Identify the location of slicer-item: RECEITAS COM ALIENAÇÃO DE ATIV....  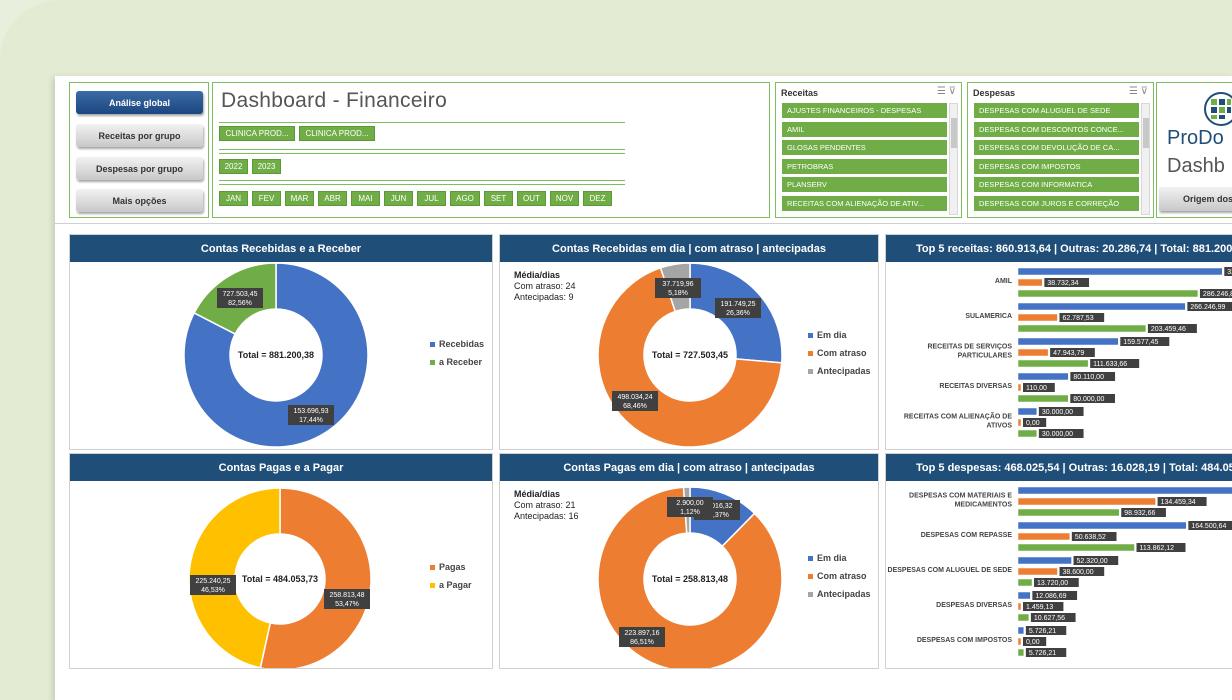
(864, 203).